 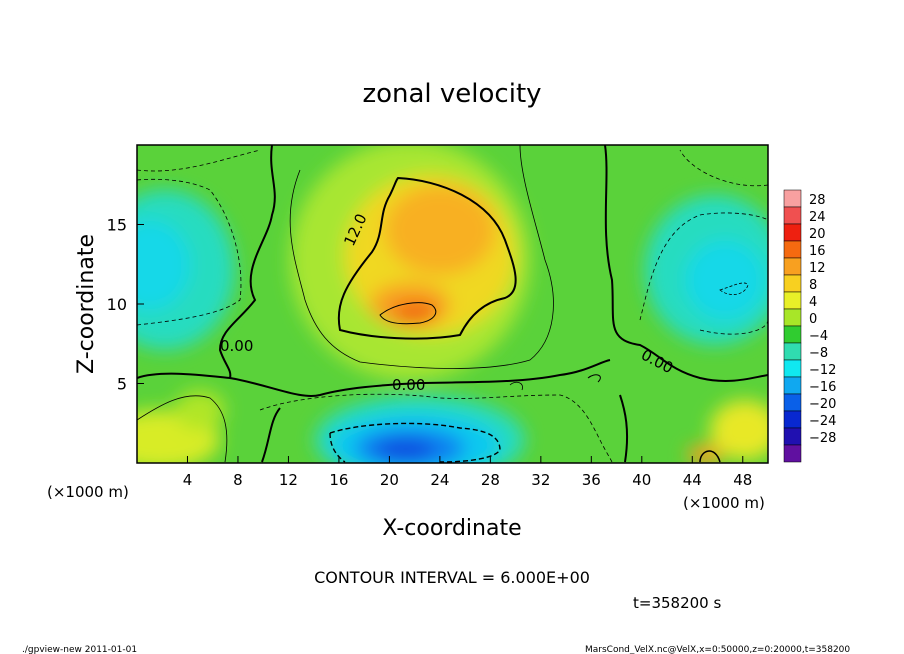 What do you see at coordinates (742, 480) in the screenshot?
I see `x-tick-label: 48` at bounding box center [742, 480].